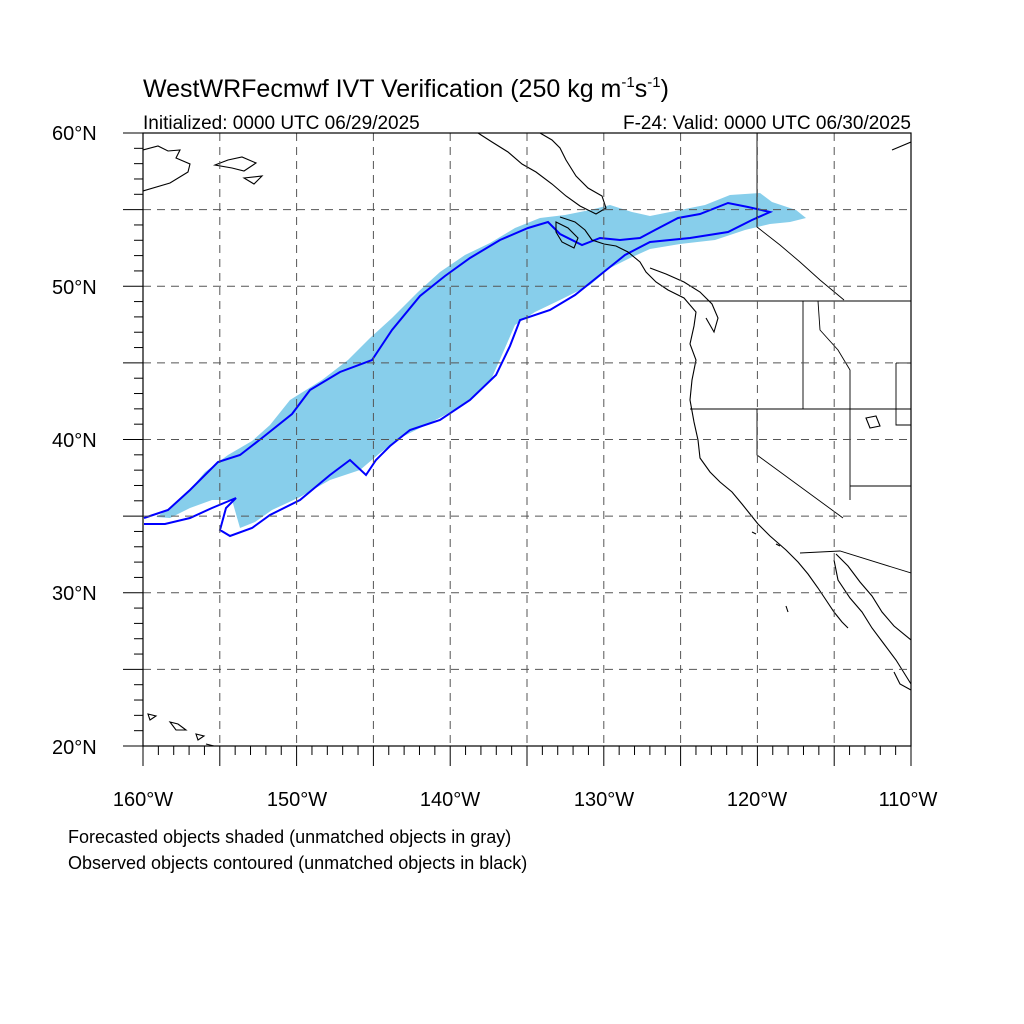 The image size is (1024, 1024). Describe the element at coordinates (74, 134) in the screenshot. I see `lat-label-60n: 60°N` at that location.